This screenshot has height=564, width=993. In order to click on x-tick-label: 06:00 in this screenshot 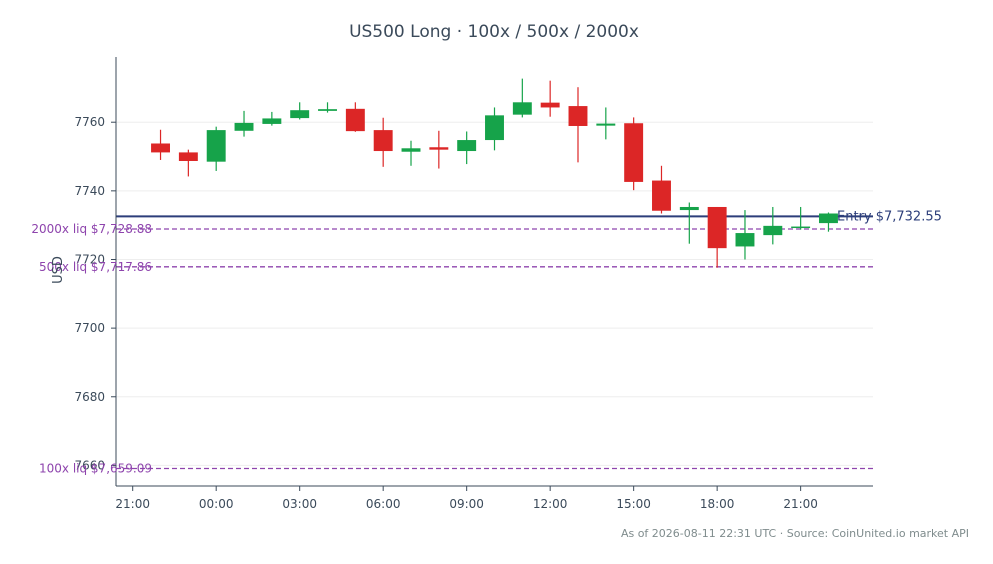, I will do `click(383, 504)`.